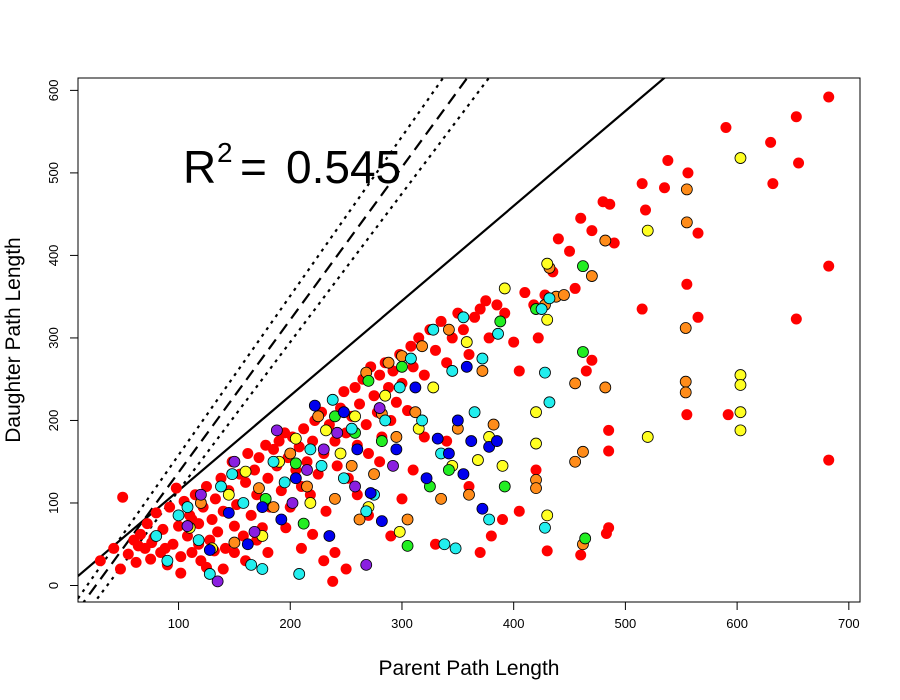  I want to click on y-tick-label: 100, so click(53, 503).